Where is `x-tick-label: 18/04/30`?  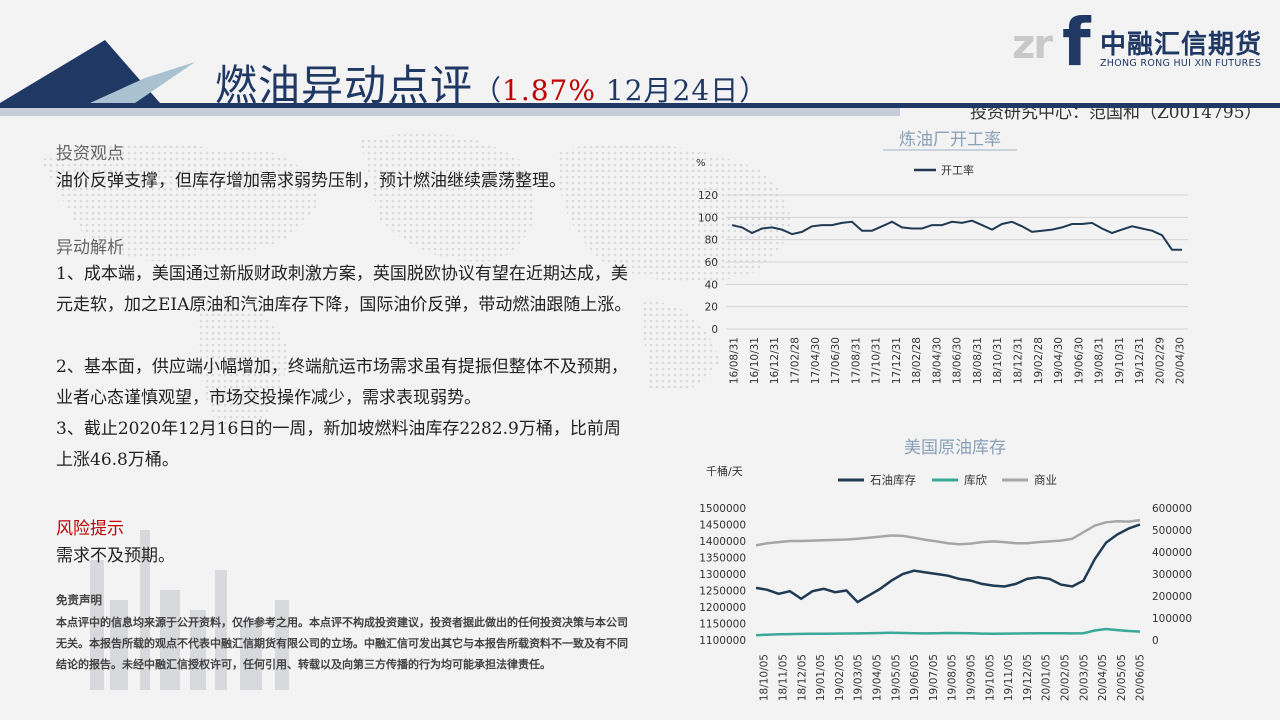 x-tick-label: 18/04/30 is located at coordinates (937, 360).